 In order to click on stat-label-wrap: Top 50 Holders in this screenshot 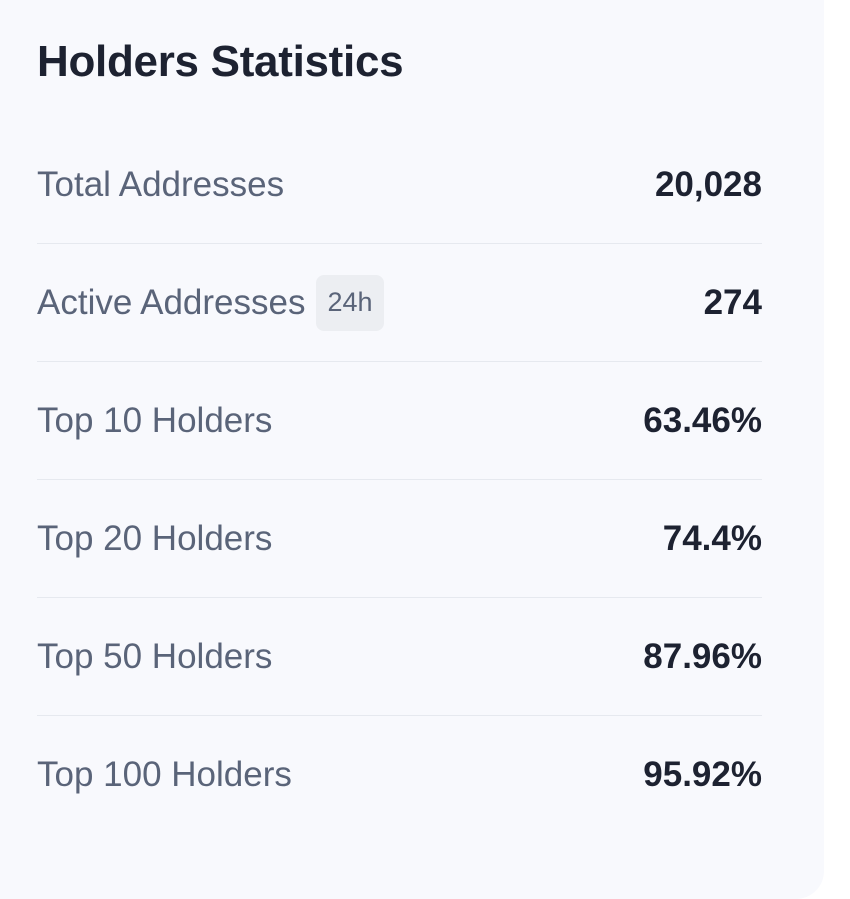, I will do `click(154, 657)`.